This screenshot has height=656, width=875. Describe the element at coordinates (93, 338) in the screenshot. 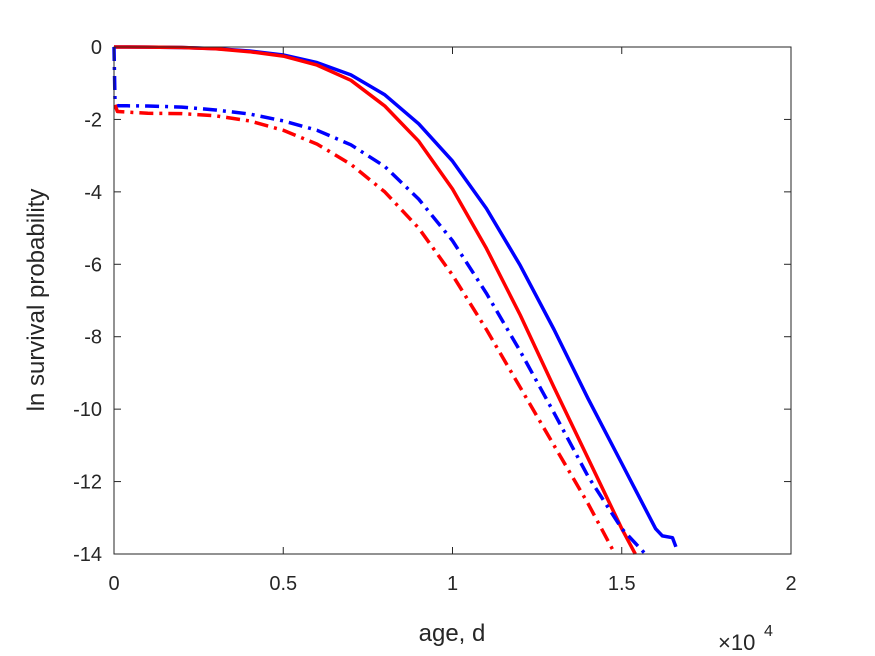

I see `y-tick-label: -8` at that location.